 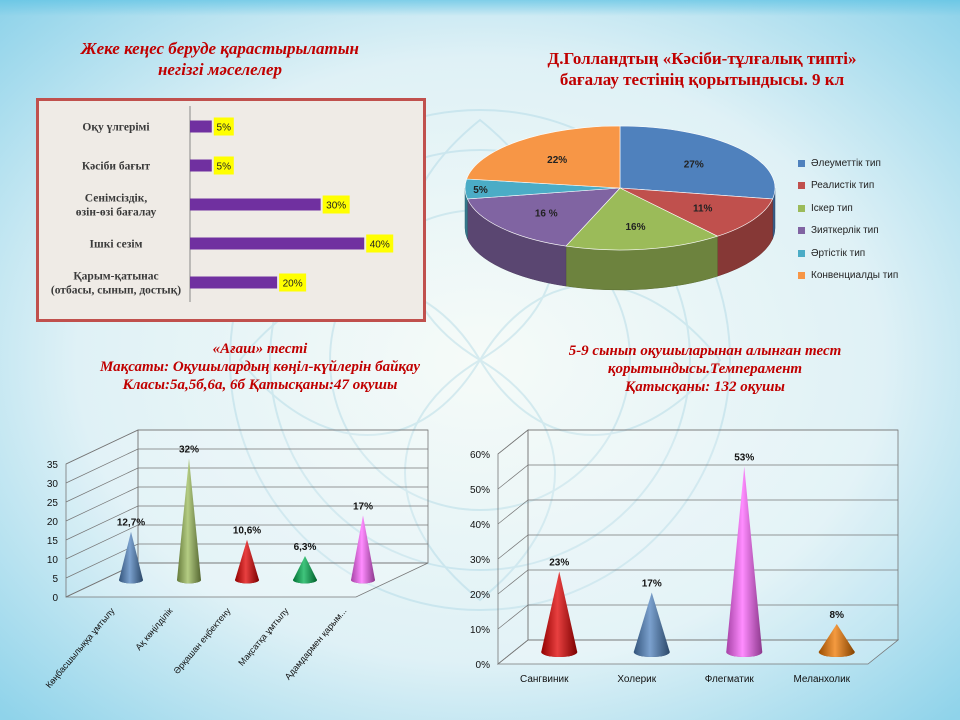 I want to click on cone-data-label: 32%, so click(x=189, y=449).